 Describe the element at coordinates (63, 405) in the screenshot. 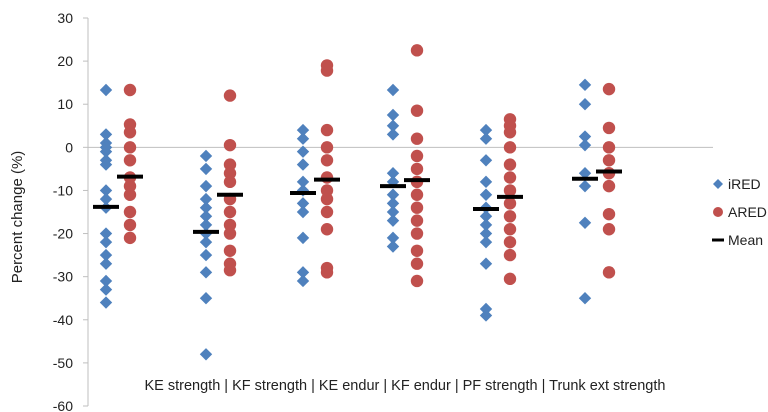

I see `y-tick-label: -60` at that location.